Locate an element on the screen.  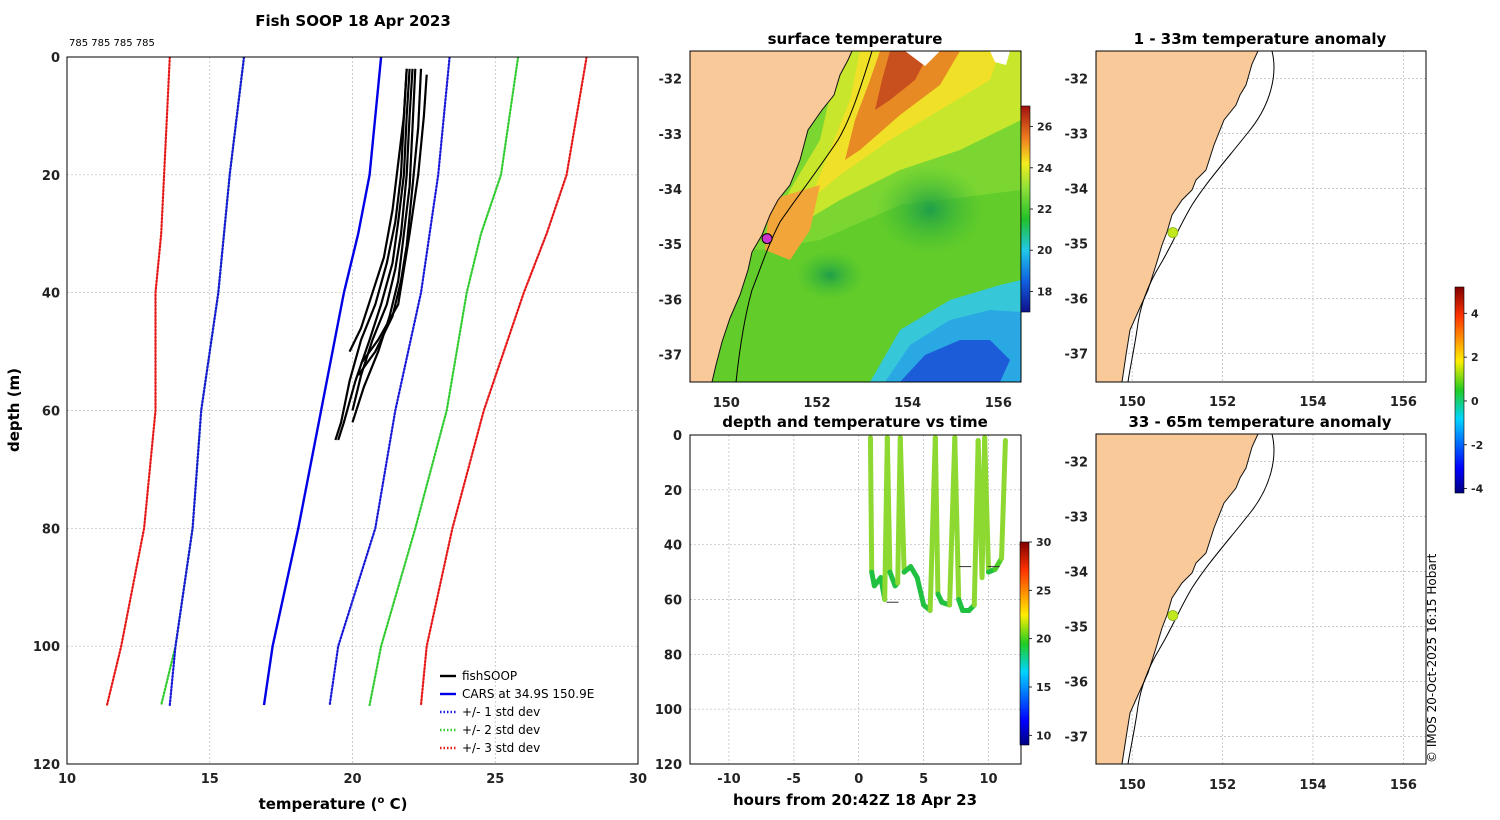
anomaly-1-33-y-ticks: -32 -33 -34 -35 -36 -37 is located at coordinates (1077, 218).